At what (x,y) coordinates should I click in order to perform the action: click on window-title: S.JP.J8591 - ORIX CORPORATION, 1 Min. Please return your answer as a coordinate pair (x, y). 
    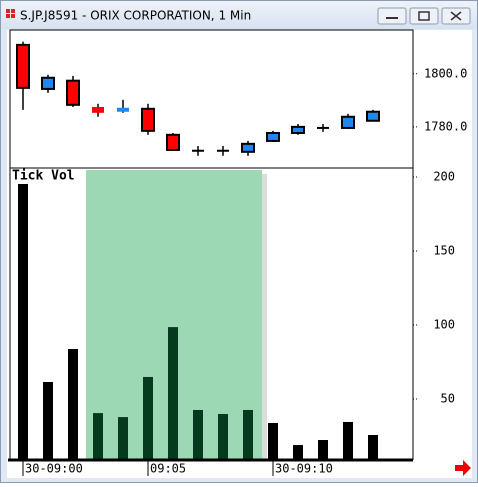
    Looking at the image, I should click on (135, 16).